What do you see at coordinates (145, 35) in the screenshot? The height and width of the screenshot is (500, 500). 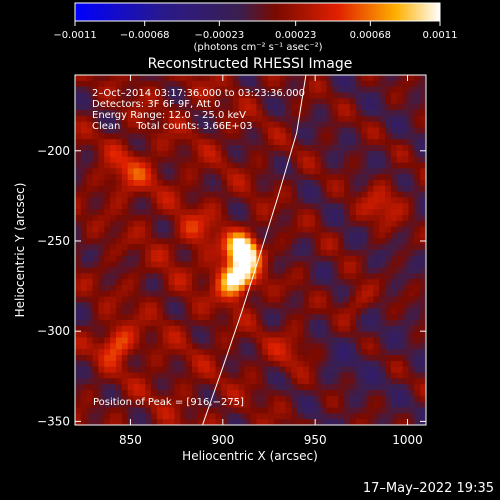 I see `colorbar-tick-label: −0.00068` at bounding box center [145, 35].